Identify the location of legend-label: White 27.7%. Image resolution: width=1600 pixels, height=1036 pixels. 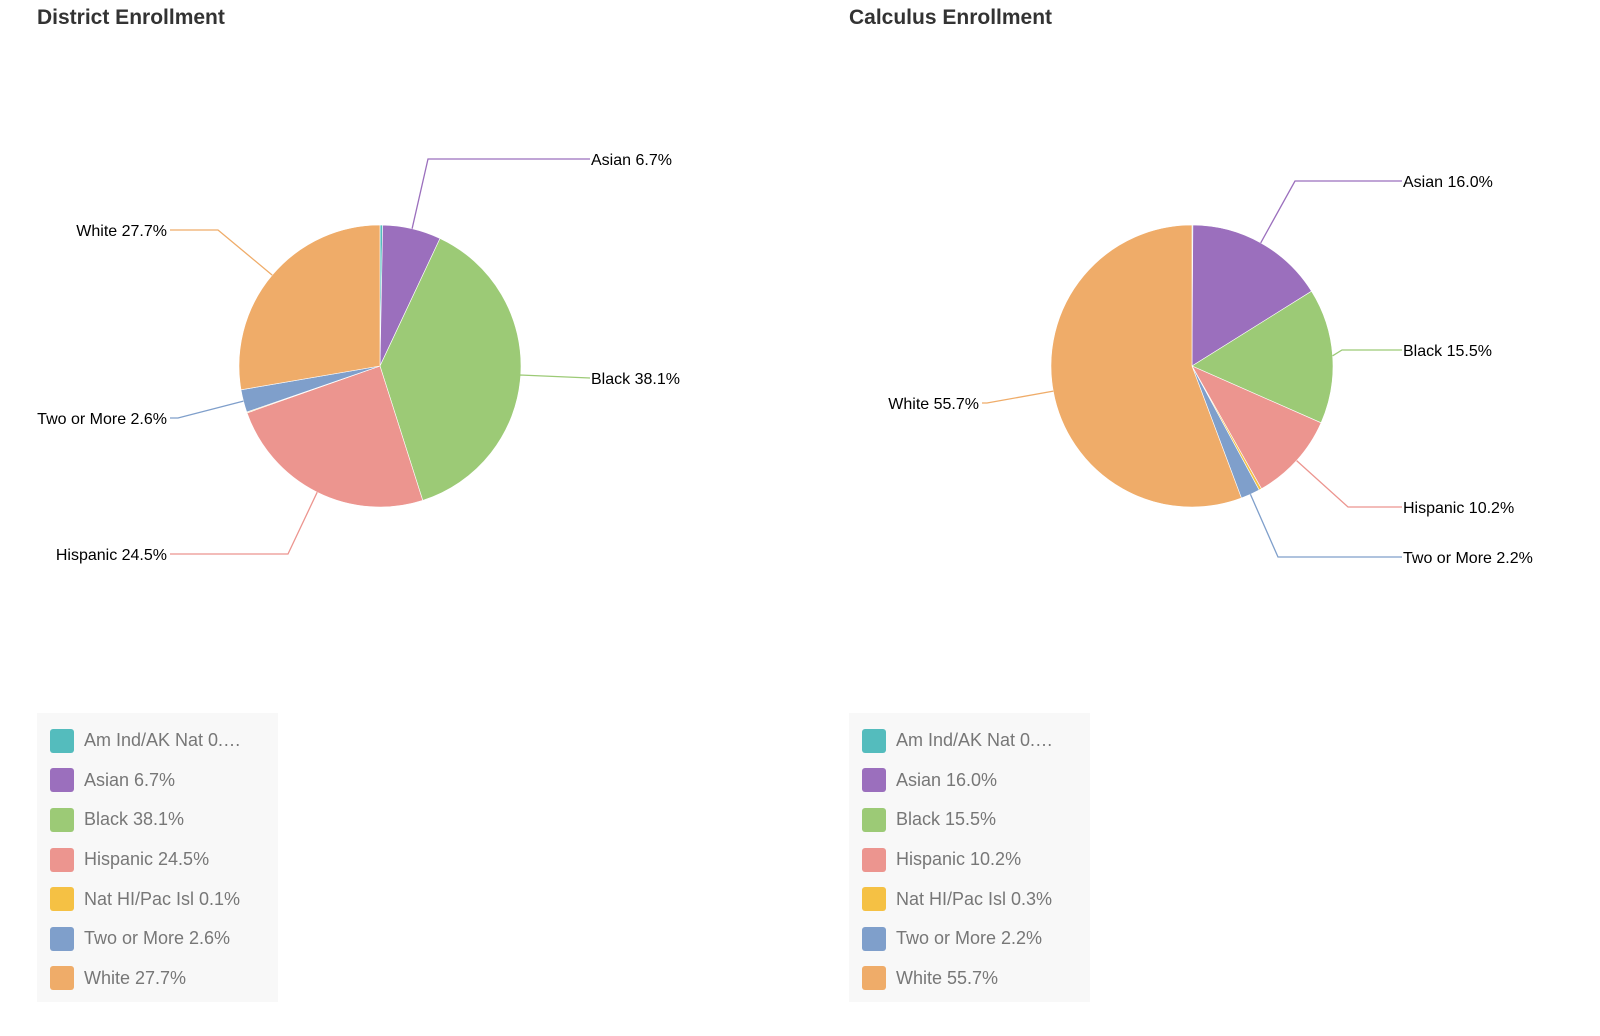
(135, 977).